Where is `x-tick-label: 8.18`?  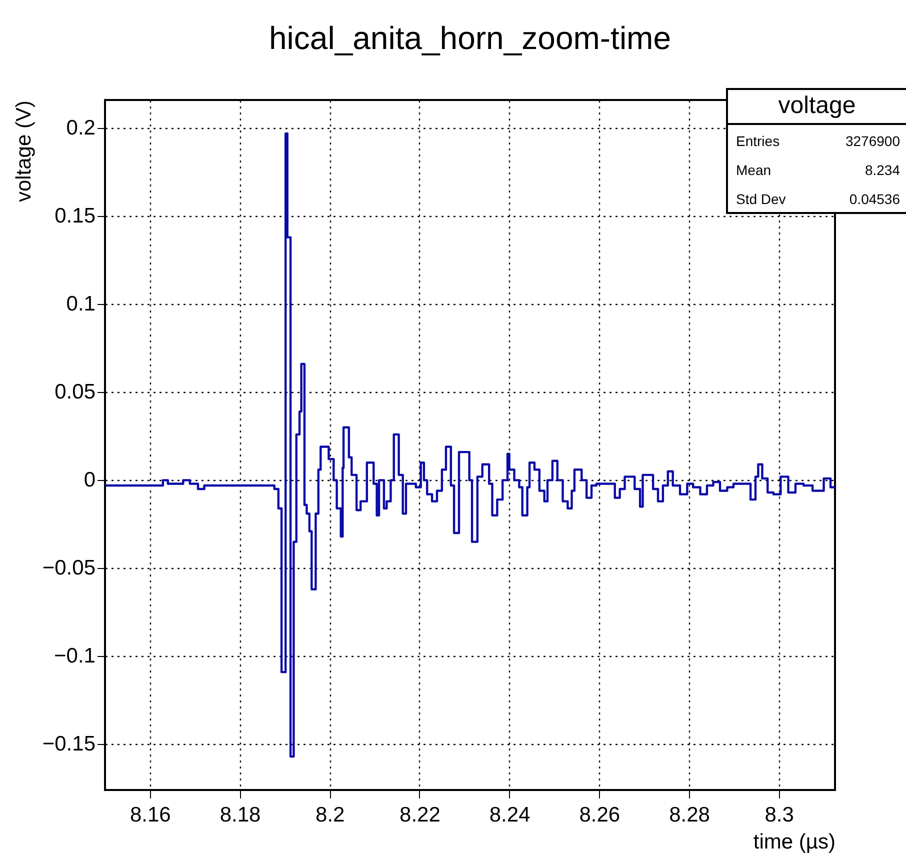 x-tick-label: 8.18 is located at coordinates (240, 815).